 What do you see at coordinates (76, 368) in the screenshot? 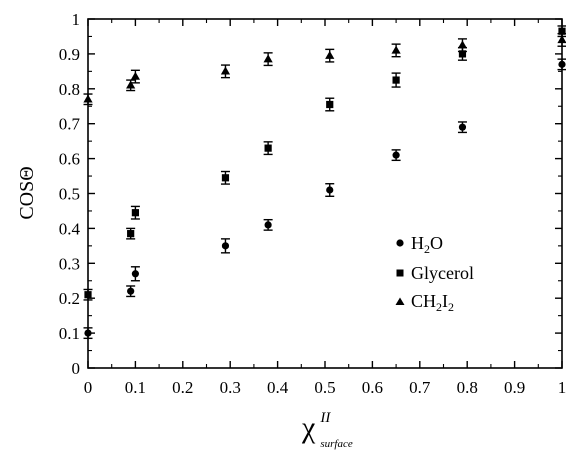
I see `y-tick-label: 0` at bounding box center [76, 368].